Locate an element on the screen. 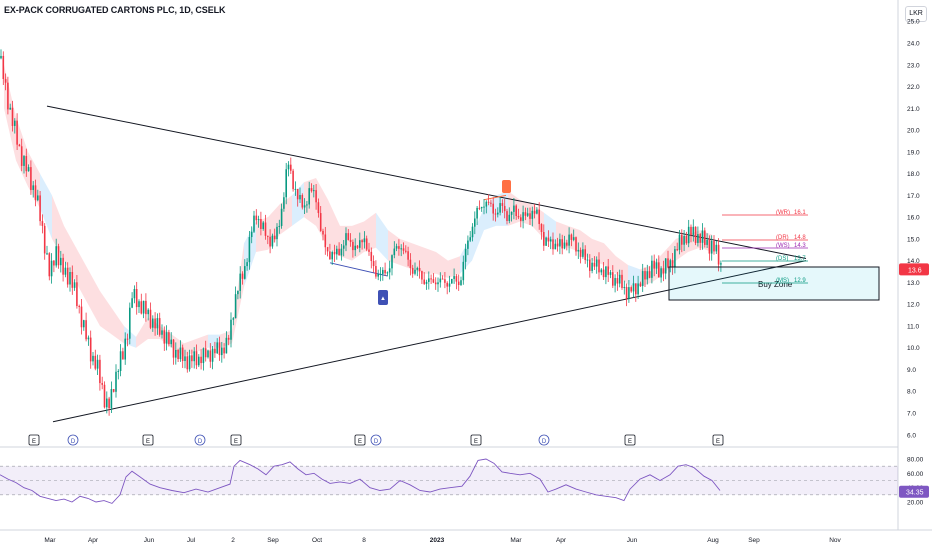  price-tick-label: 14.0 is located at coordinates (913, 261).